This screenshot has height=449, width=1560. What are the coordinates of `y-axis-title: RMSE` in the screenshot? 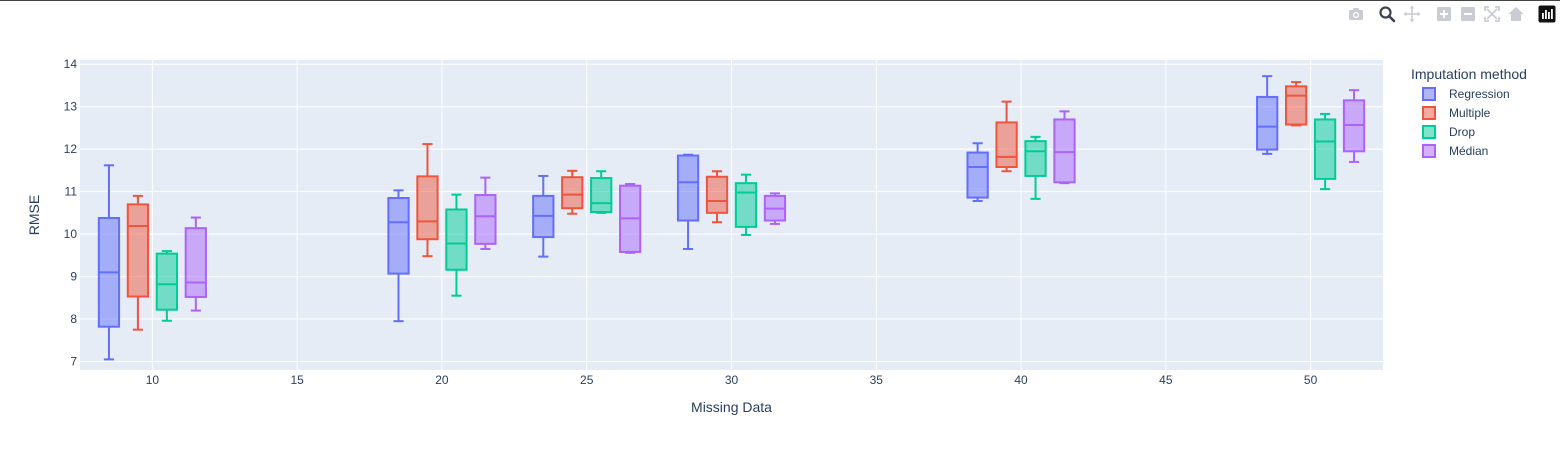 It's located at (34, 215).